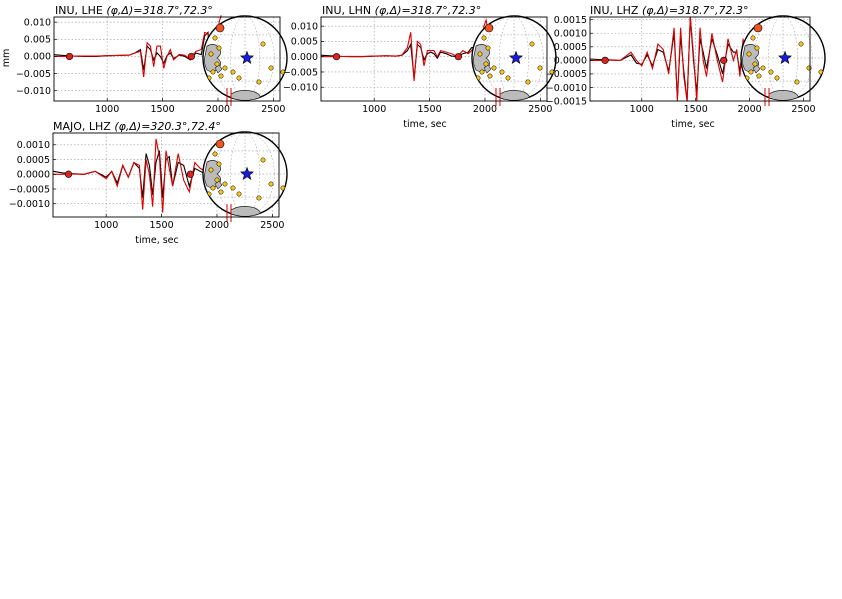 This screenshot has width=842, height=599. Describe the element at coordinates (566, 101) in the screenshot. I see `y-tick-label: −0.0015` at that location.